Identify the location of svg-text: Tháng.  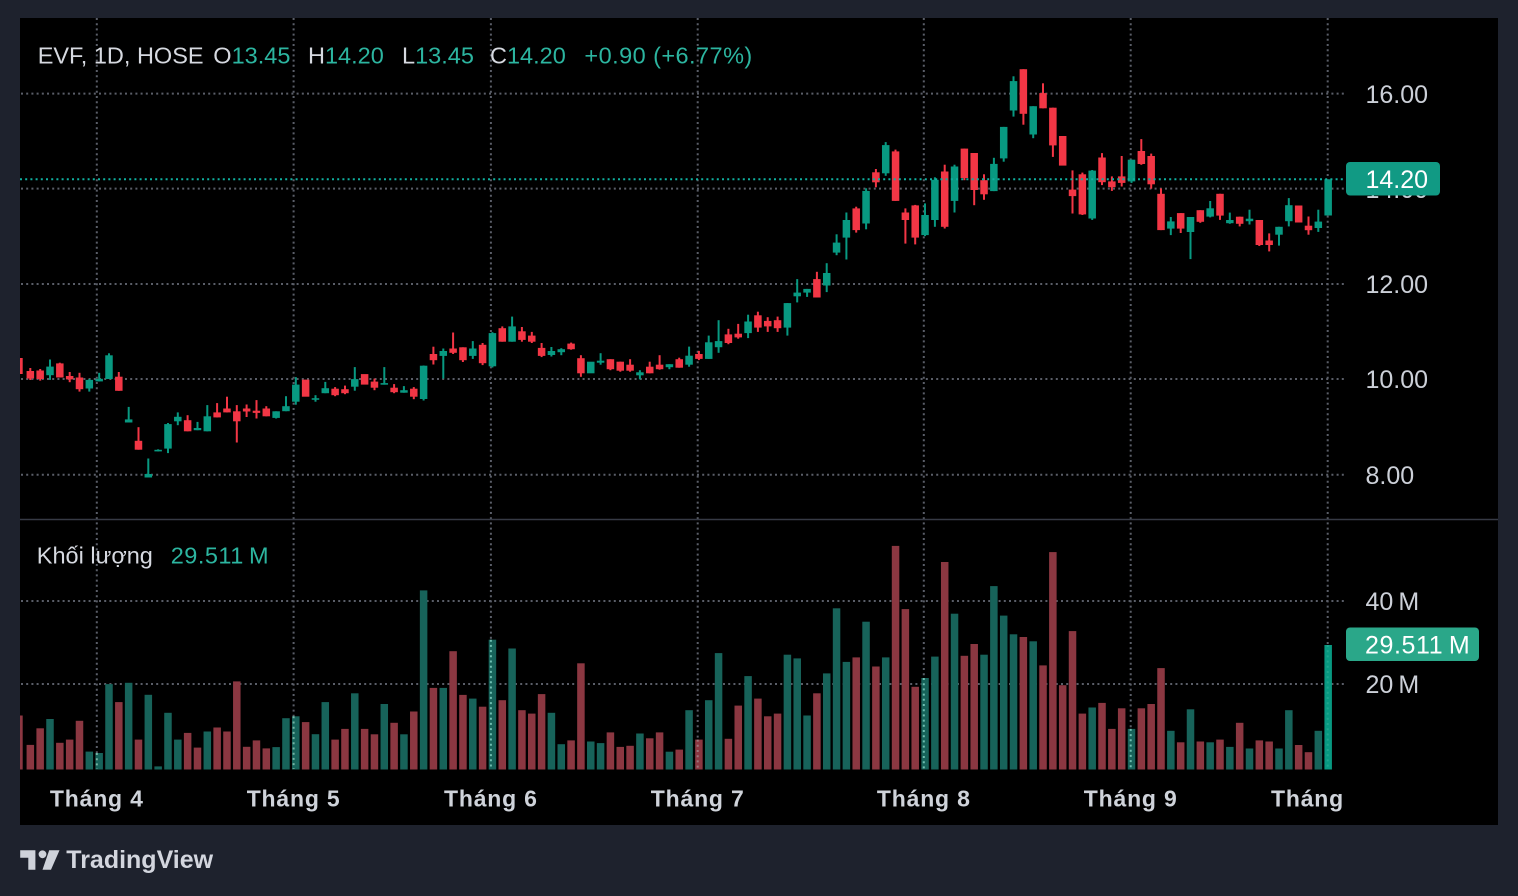
(1307, 799).